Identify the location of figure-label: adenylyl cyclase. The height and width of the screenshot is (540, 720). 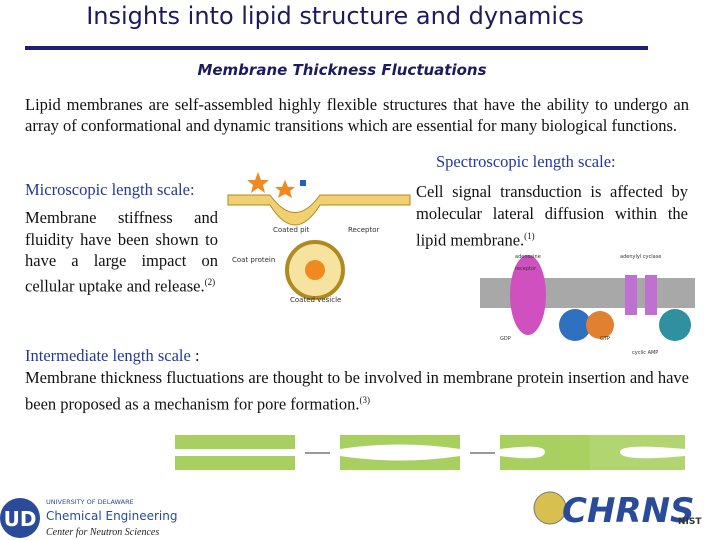
(640, 257).